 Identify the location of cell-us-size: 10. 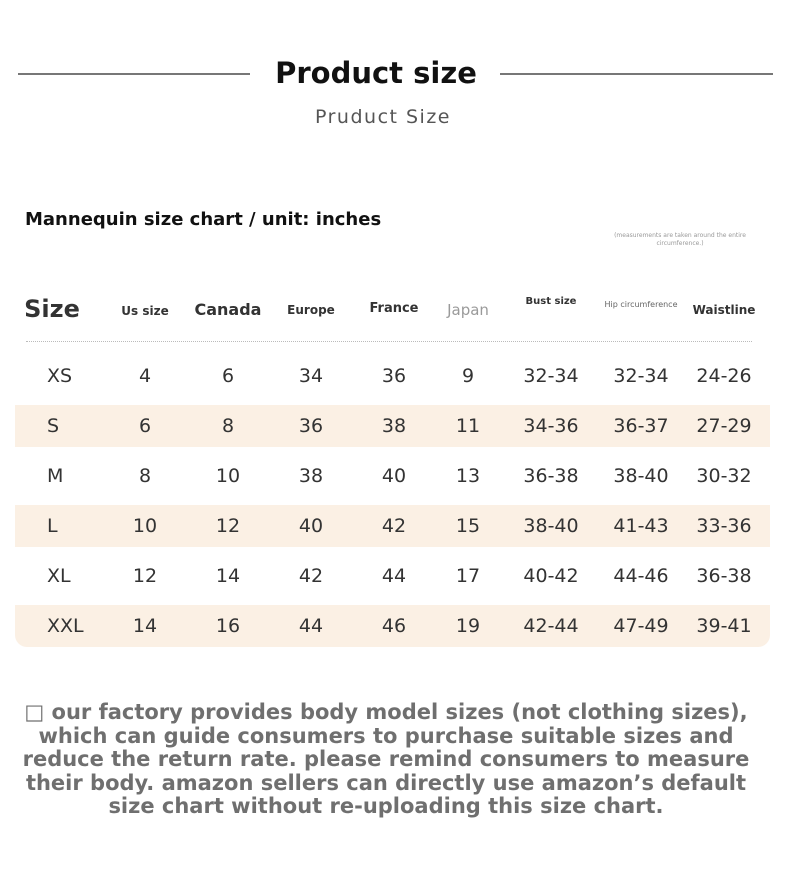
(145, 526).